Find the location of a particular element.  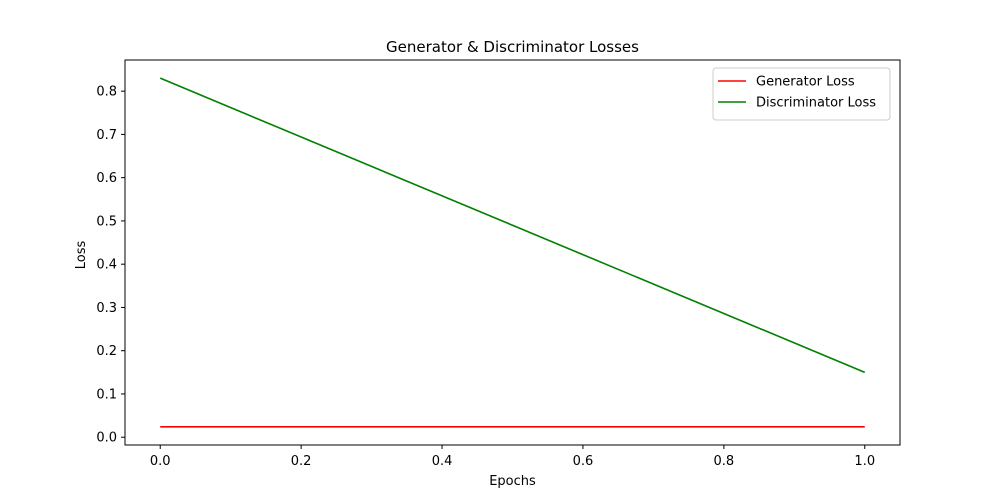

legend-box is located at coordinates (801, 94).